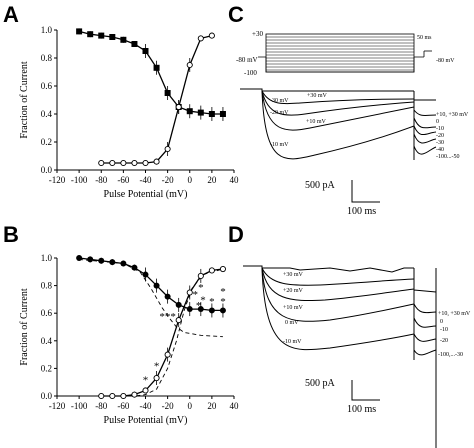  What do you see at coordinates (338, 110) in the screenshot?
I see `trace-c-plus10` at bounding box center [338, 110].